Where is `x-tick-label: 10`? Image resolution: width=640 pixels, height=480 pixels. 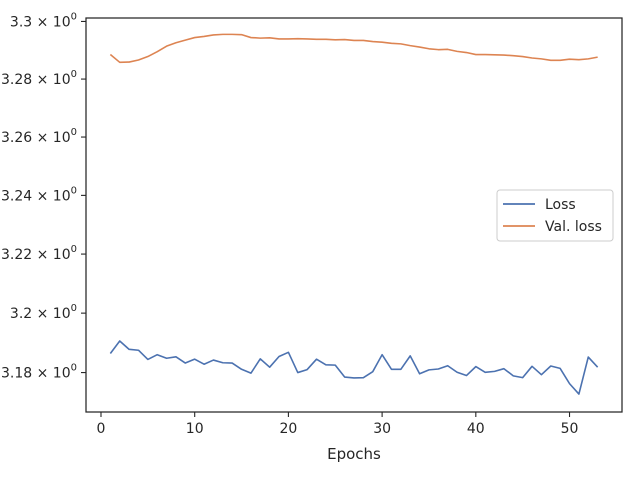
x-tick-label: 10 is located at coordinates (195, 429).